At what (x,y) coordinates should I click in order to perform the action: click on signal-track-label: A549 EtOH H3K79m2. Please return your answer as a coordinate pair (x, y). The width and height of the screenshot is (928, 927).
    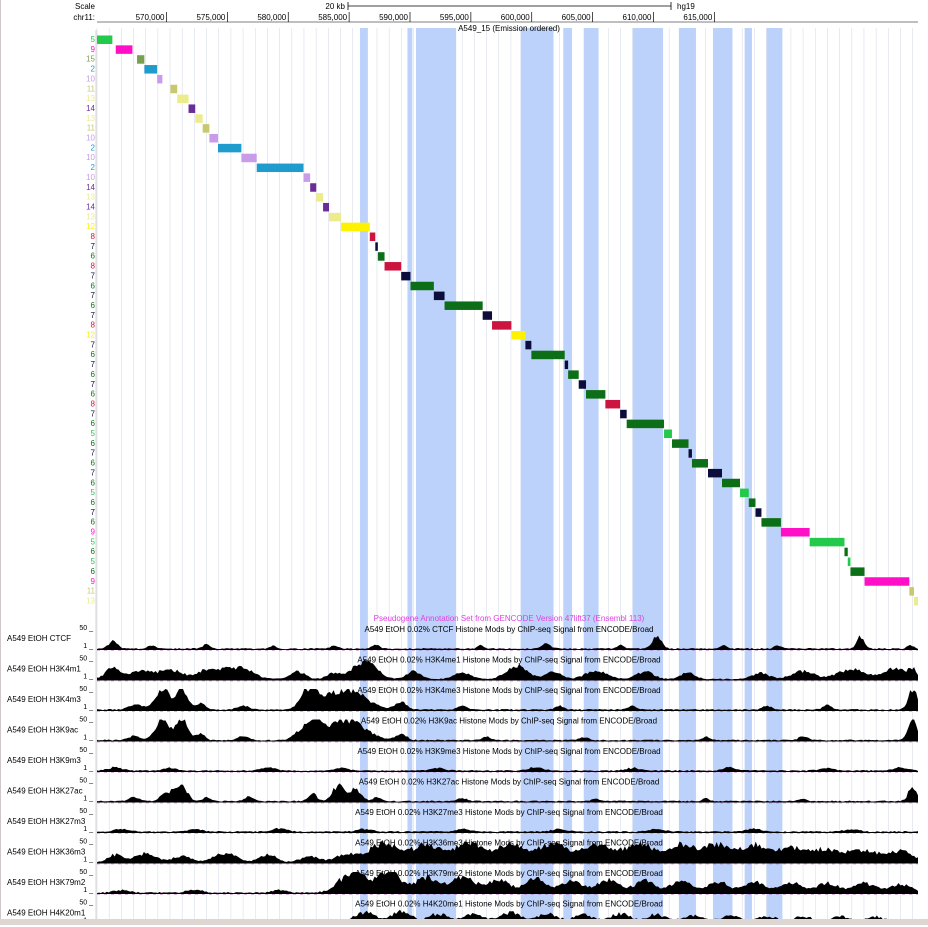
    Looking at the image, I should click on (46, 882).